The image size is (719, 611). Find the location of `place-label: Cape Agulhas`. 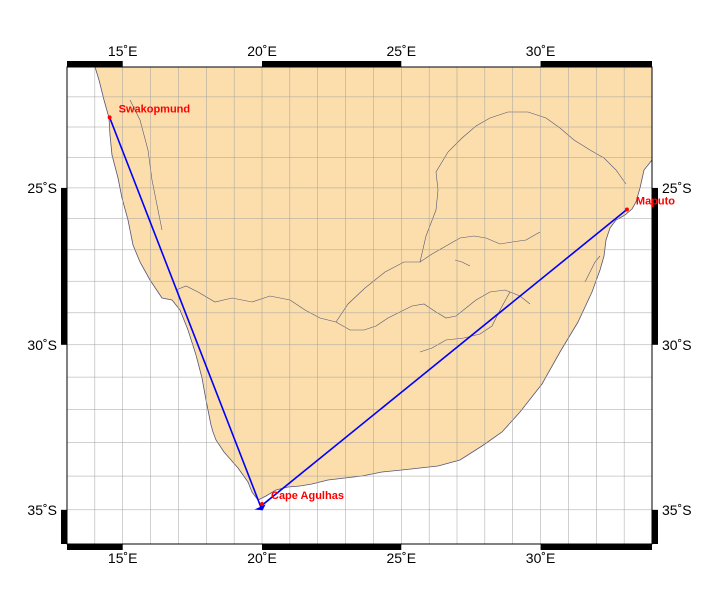

place-label: Cape Agulhas is located at coordinates (307, 496).